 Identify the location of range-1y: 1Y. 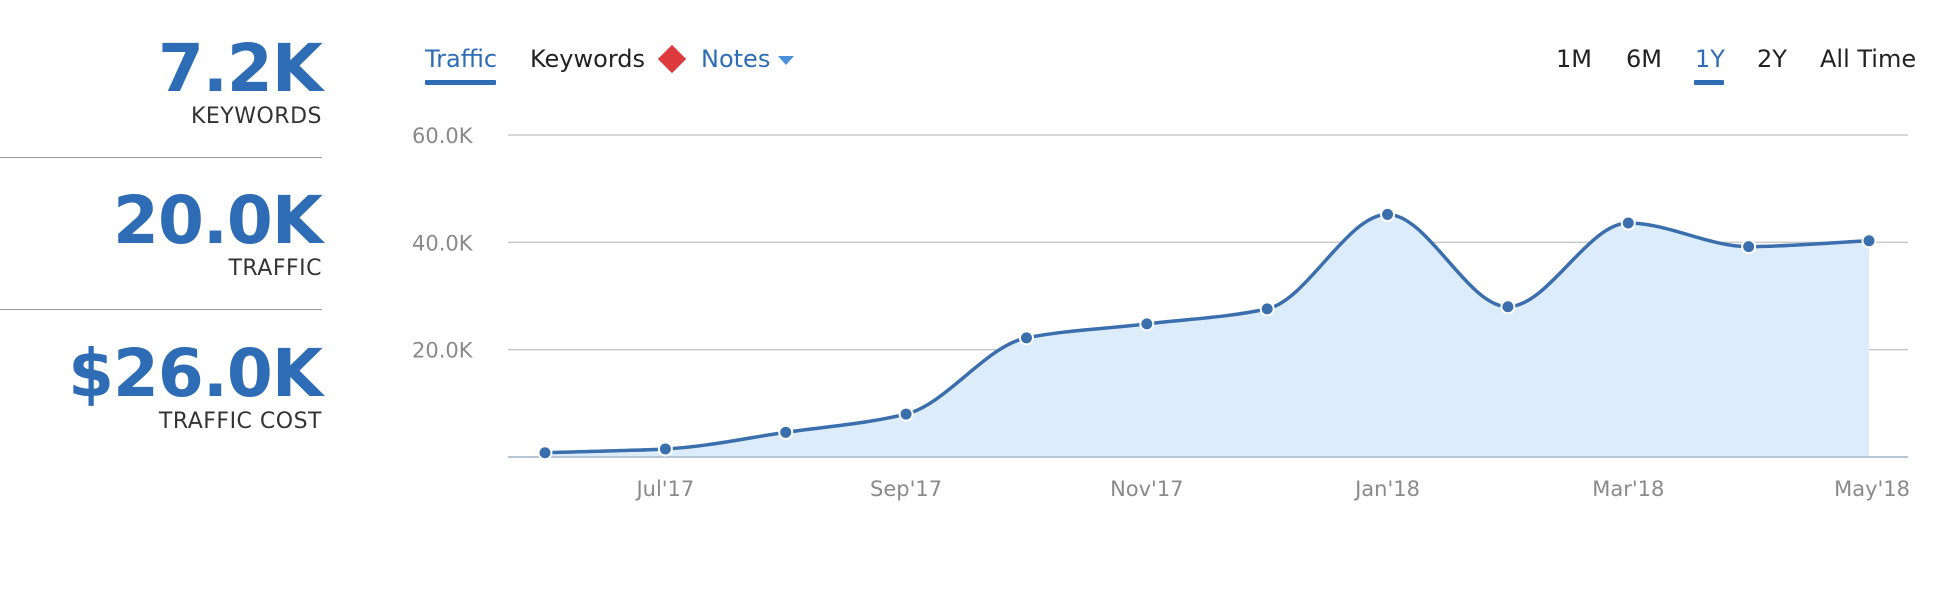
(1710, 59).